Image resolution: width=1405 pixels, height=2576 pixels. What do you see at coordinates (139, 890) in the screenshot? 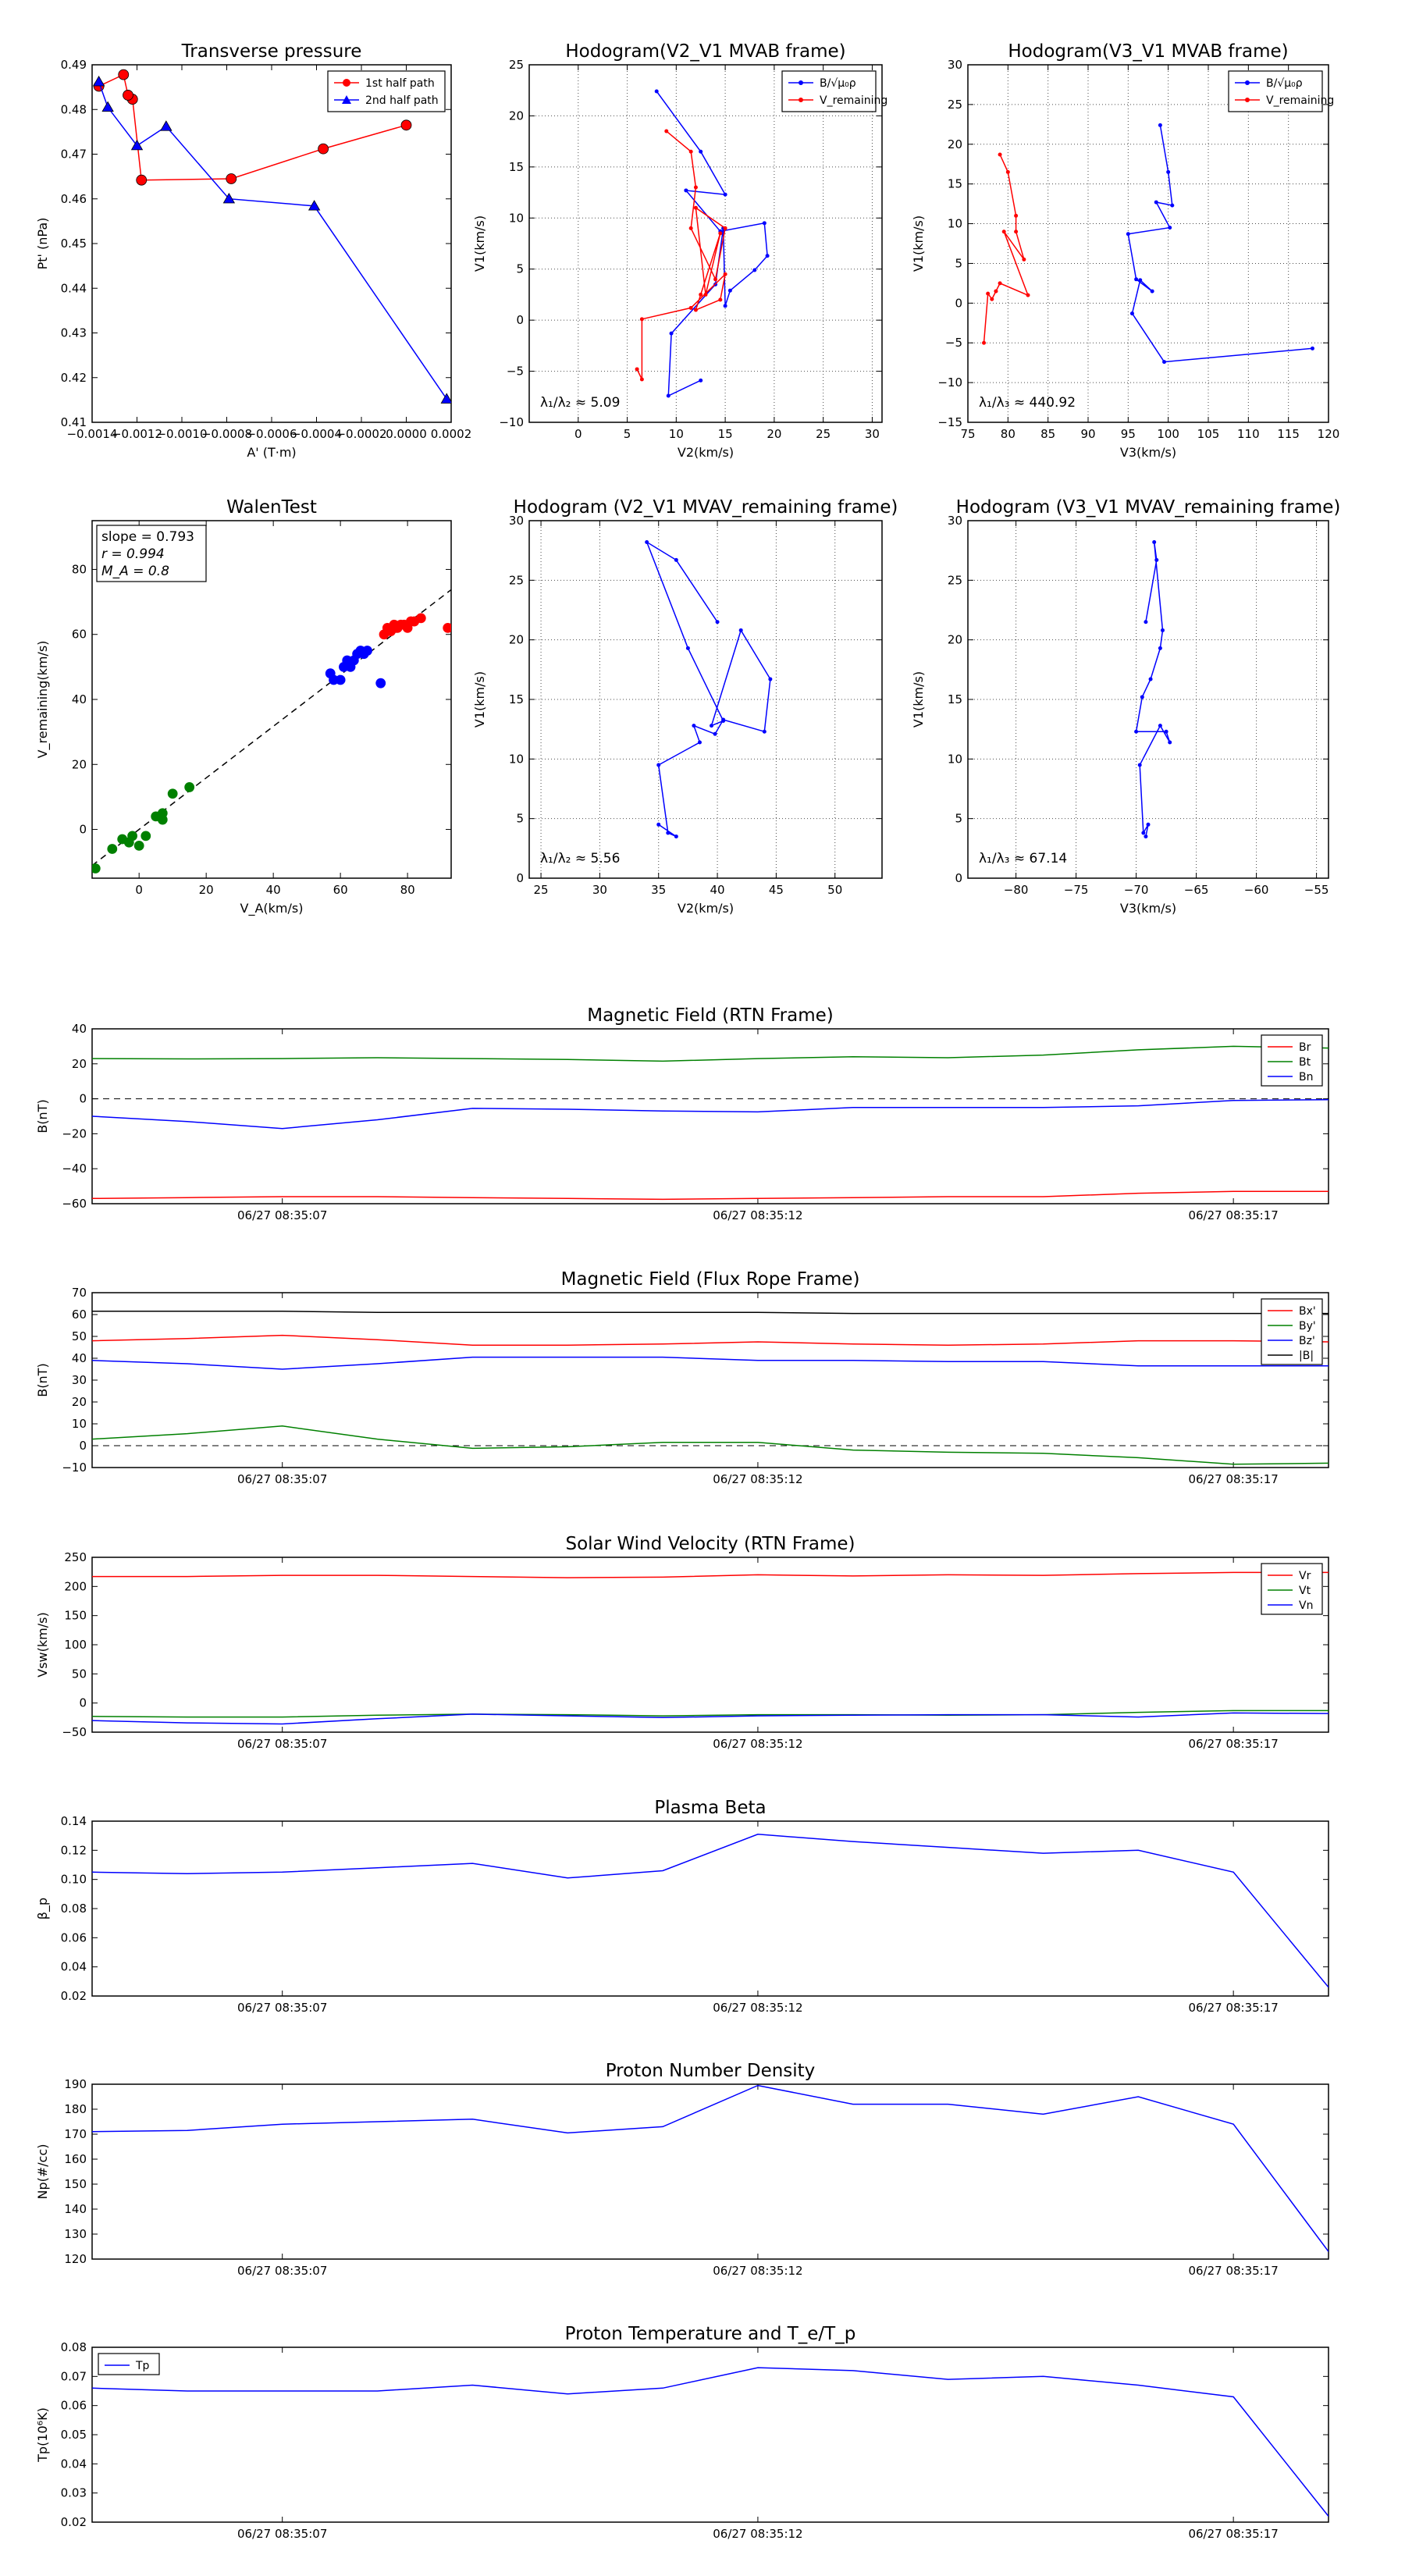
I see `x-tick-label: 0` at bounding box center [139, 890].